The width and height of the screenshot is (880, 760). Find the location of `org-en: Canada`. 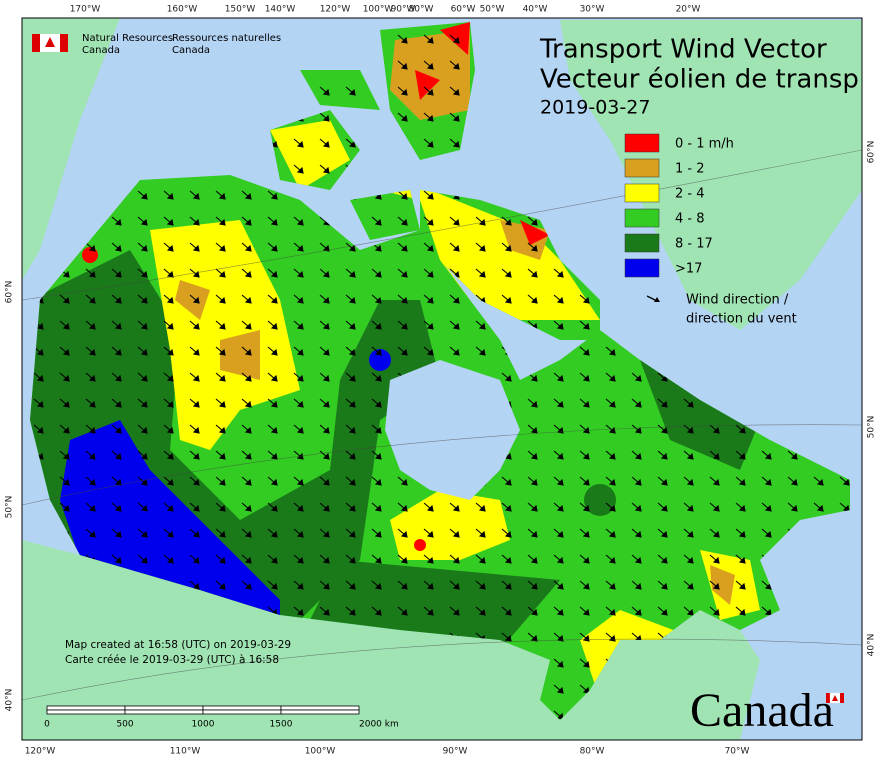

org-en: Canada is located at coordinates (101, 50).